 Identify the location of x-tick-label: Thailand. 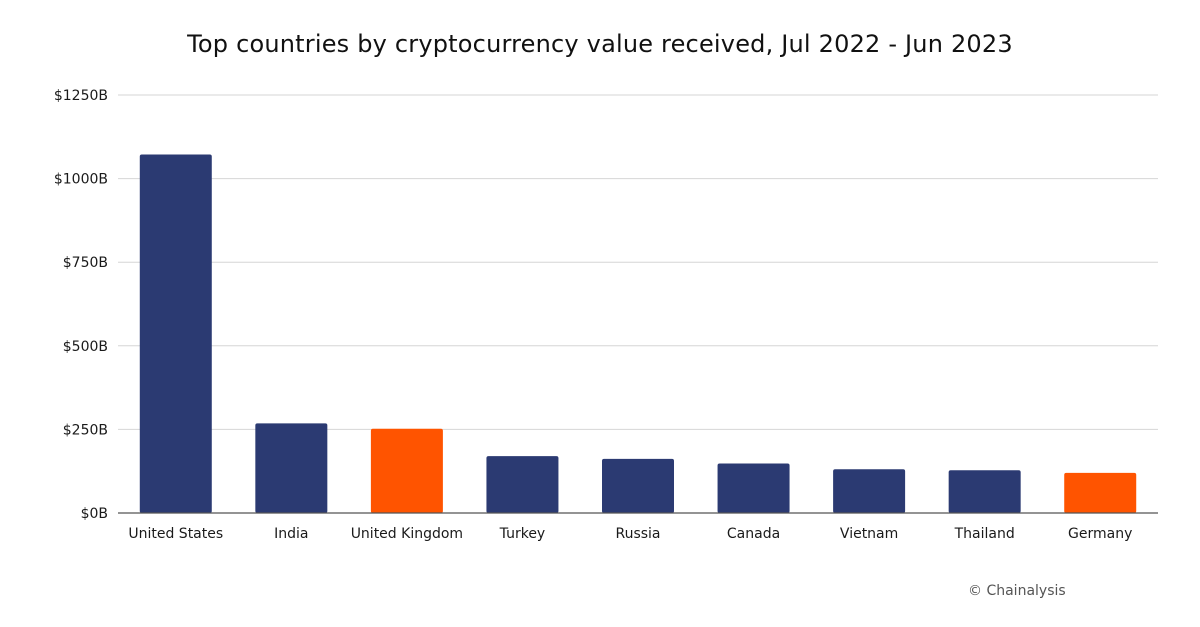
(984, 534).